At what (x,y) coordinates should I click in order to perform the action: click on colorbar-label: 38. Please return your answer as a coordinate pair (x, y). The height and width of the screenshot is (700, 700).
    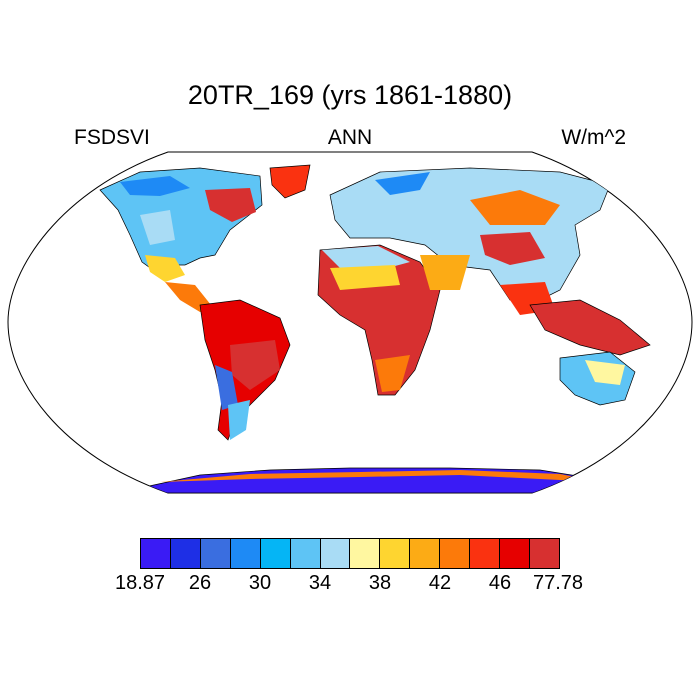
    Looking at the image, I should click on (380, 583).